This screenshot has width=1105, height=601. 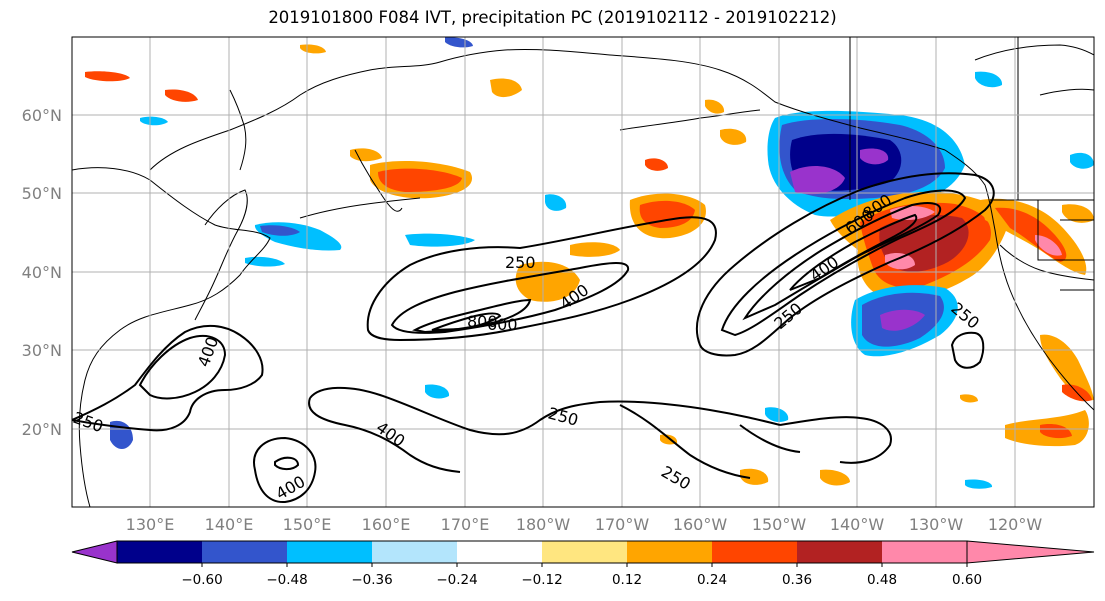 What do you see at coordinates (201, 580) in the screenshot?
I see `colorbar-tick-label: −0.60` at bounding box center [201, 580].